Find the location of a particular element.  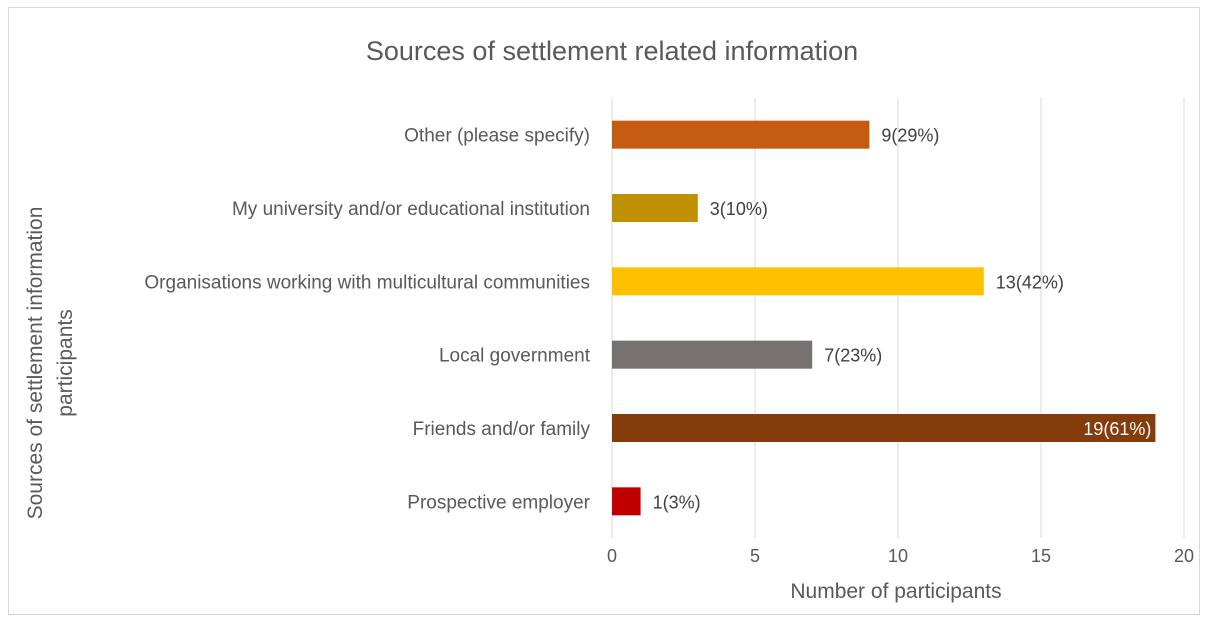

x-tick-label: 0 is located at coordinates (612, 556).